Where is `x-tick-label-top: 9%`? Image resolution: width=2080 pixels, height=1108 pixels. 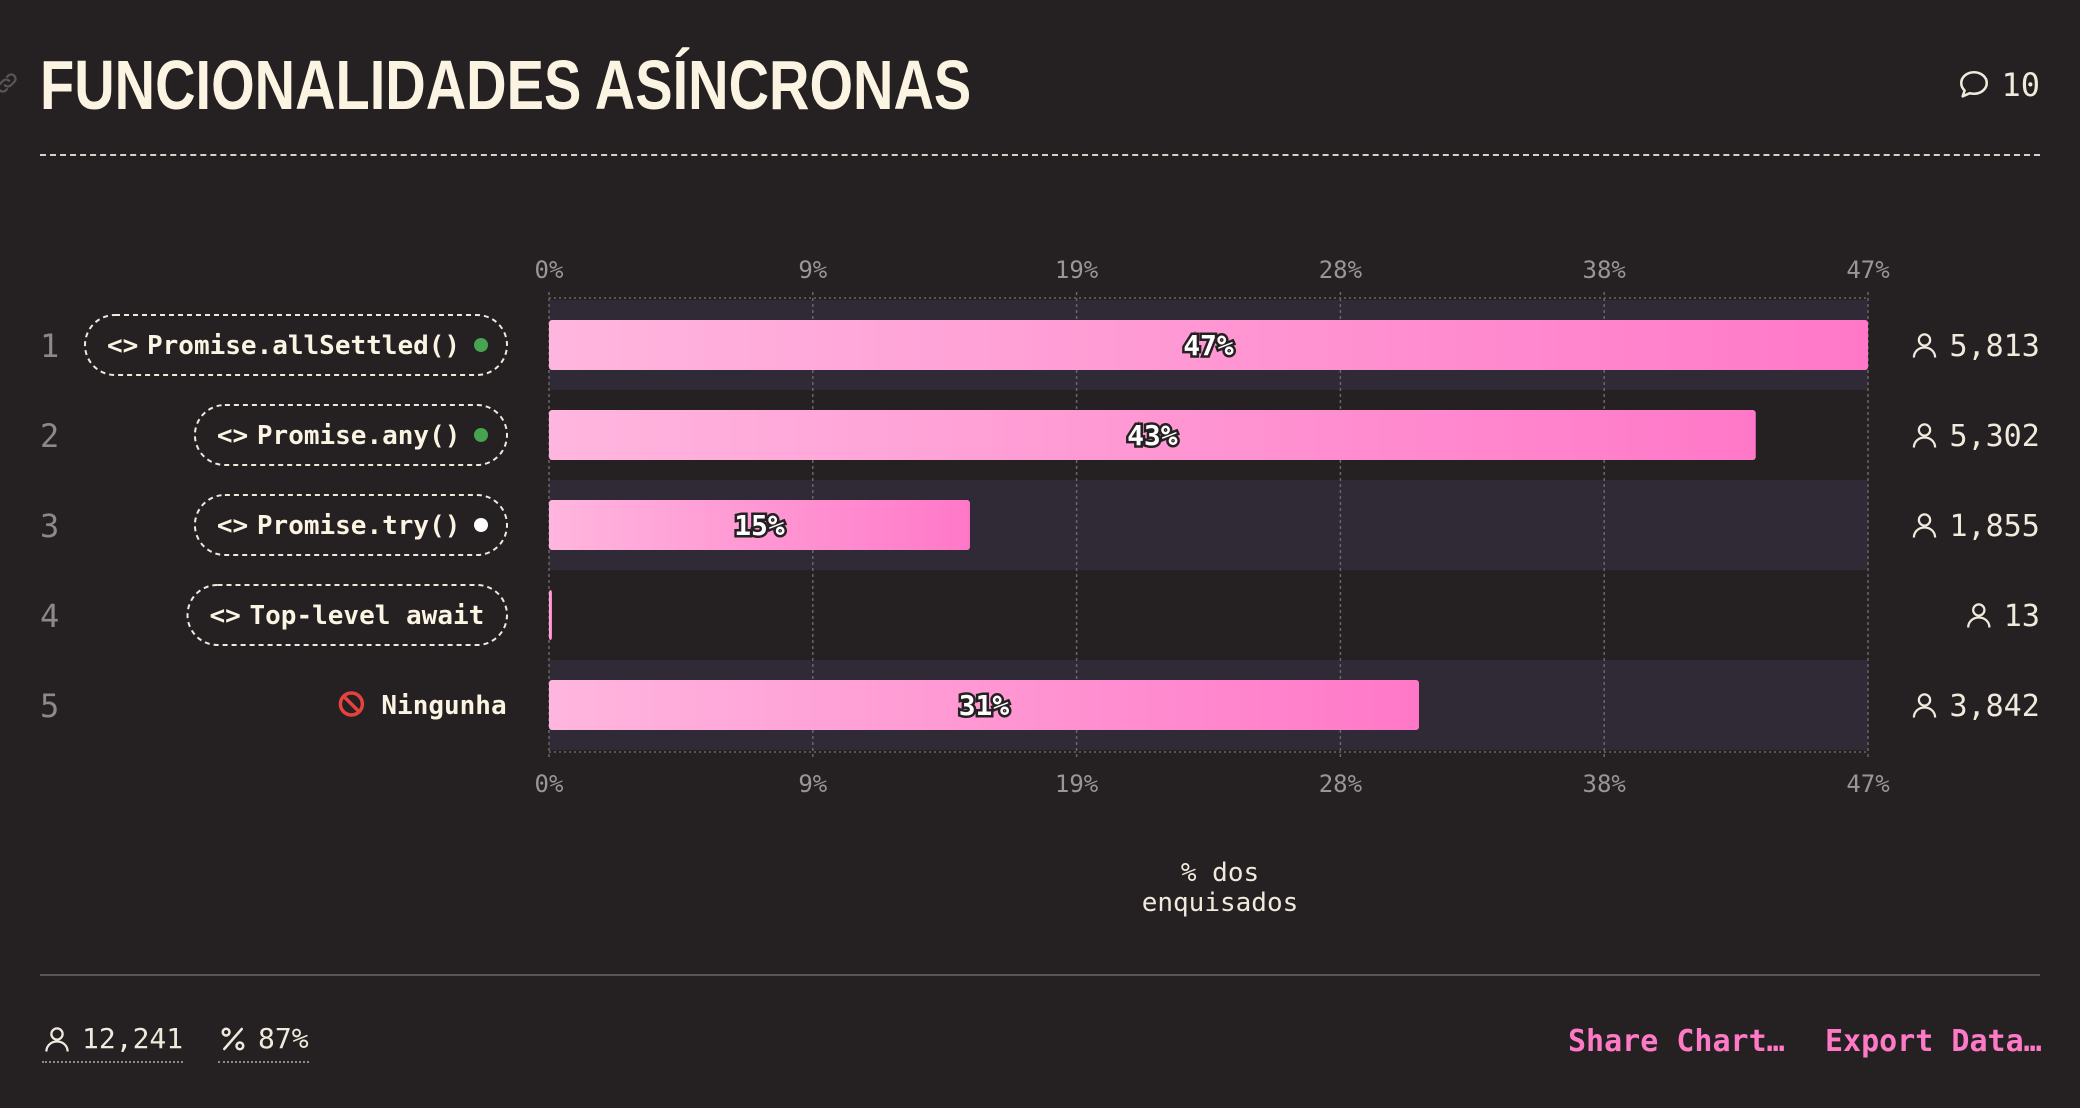 x-tick-label-top: 9% is located at coordinates (812, 270).